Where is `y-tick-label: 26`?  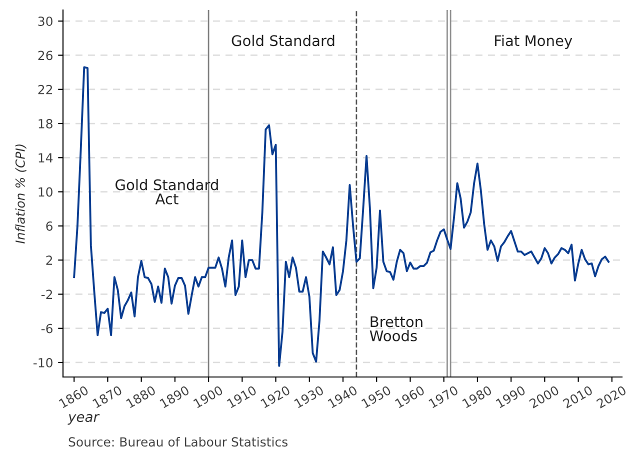
y-tick-label: 26 is located at coordinates (45, 55).